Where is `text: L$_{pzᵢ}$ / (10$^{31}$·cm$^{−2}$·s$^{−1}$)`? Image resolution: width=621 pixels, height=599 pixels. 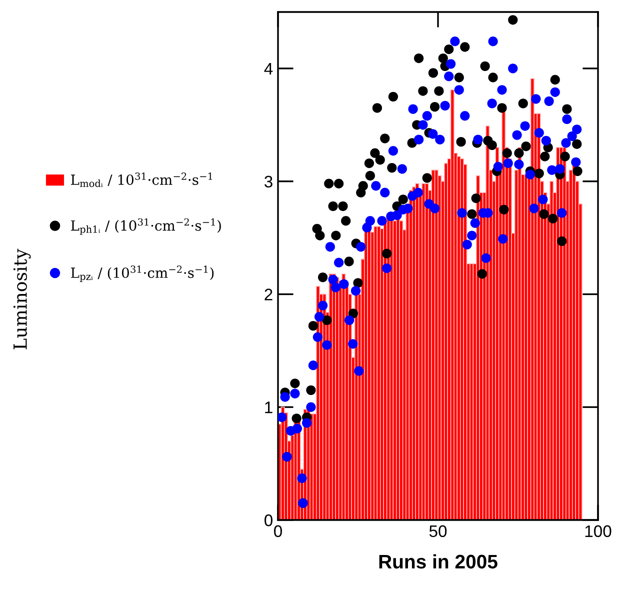 text: L$_{pzᵢ}$ / (10$^{31}$·cm$^{−2}$·s$^{−1}$) is located at coordinates (142, 274).